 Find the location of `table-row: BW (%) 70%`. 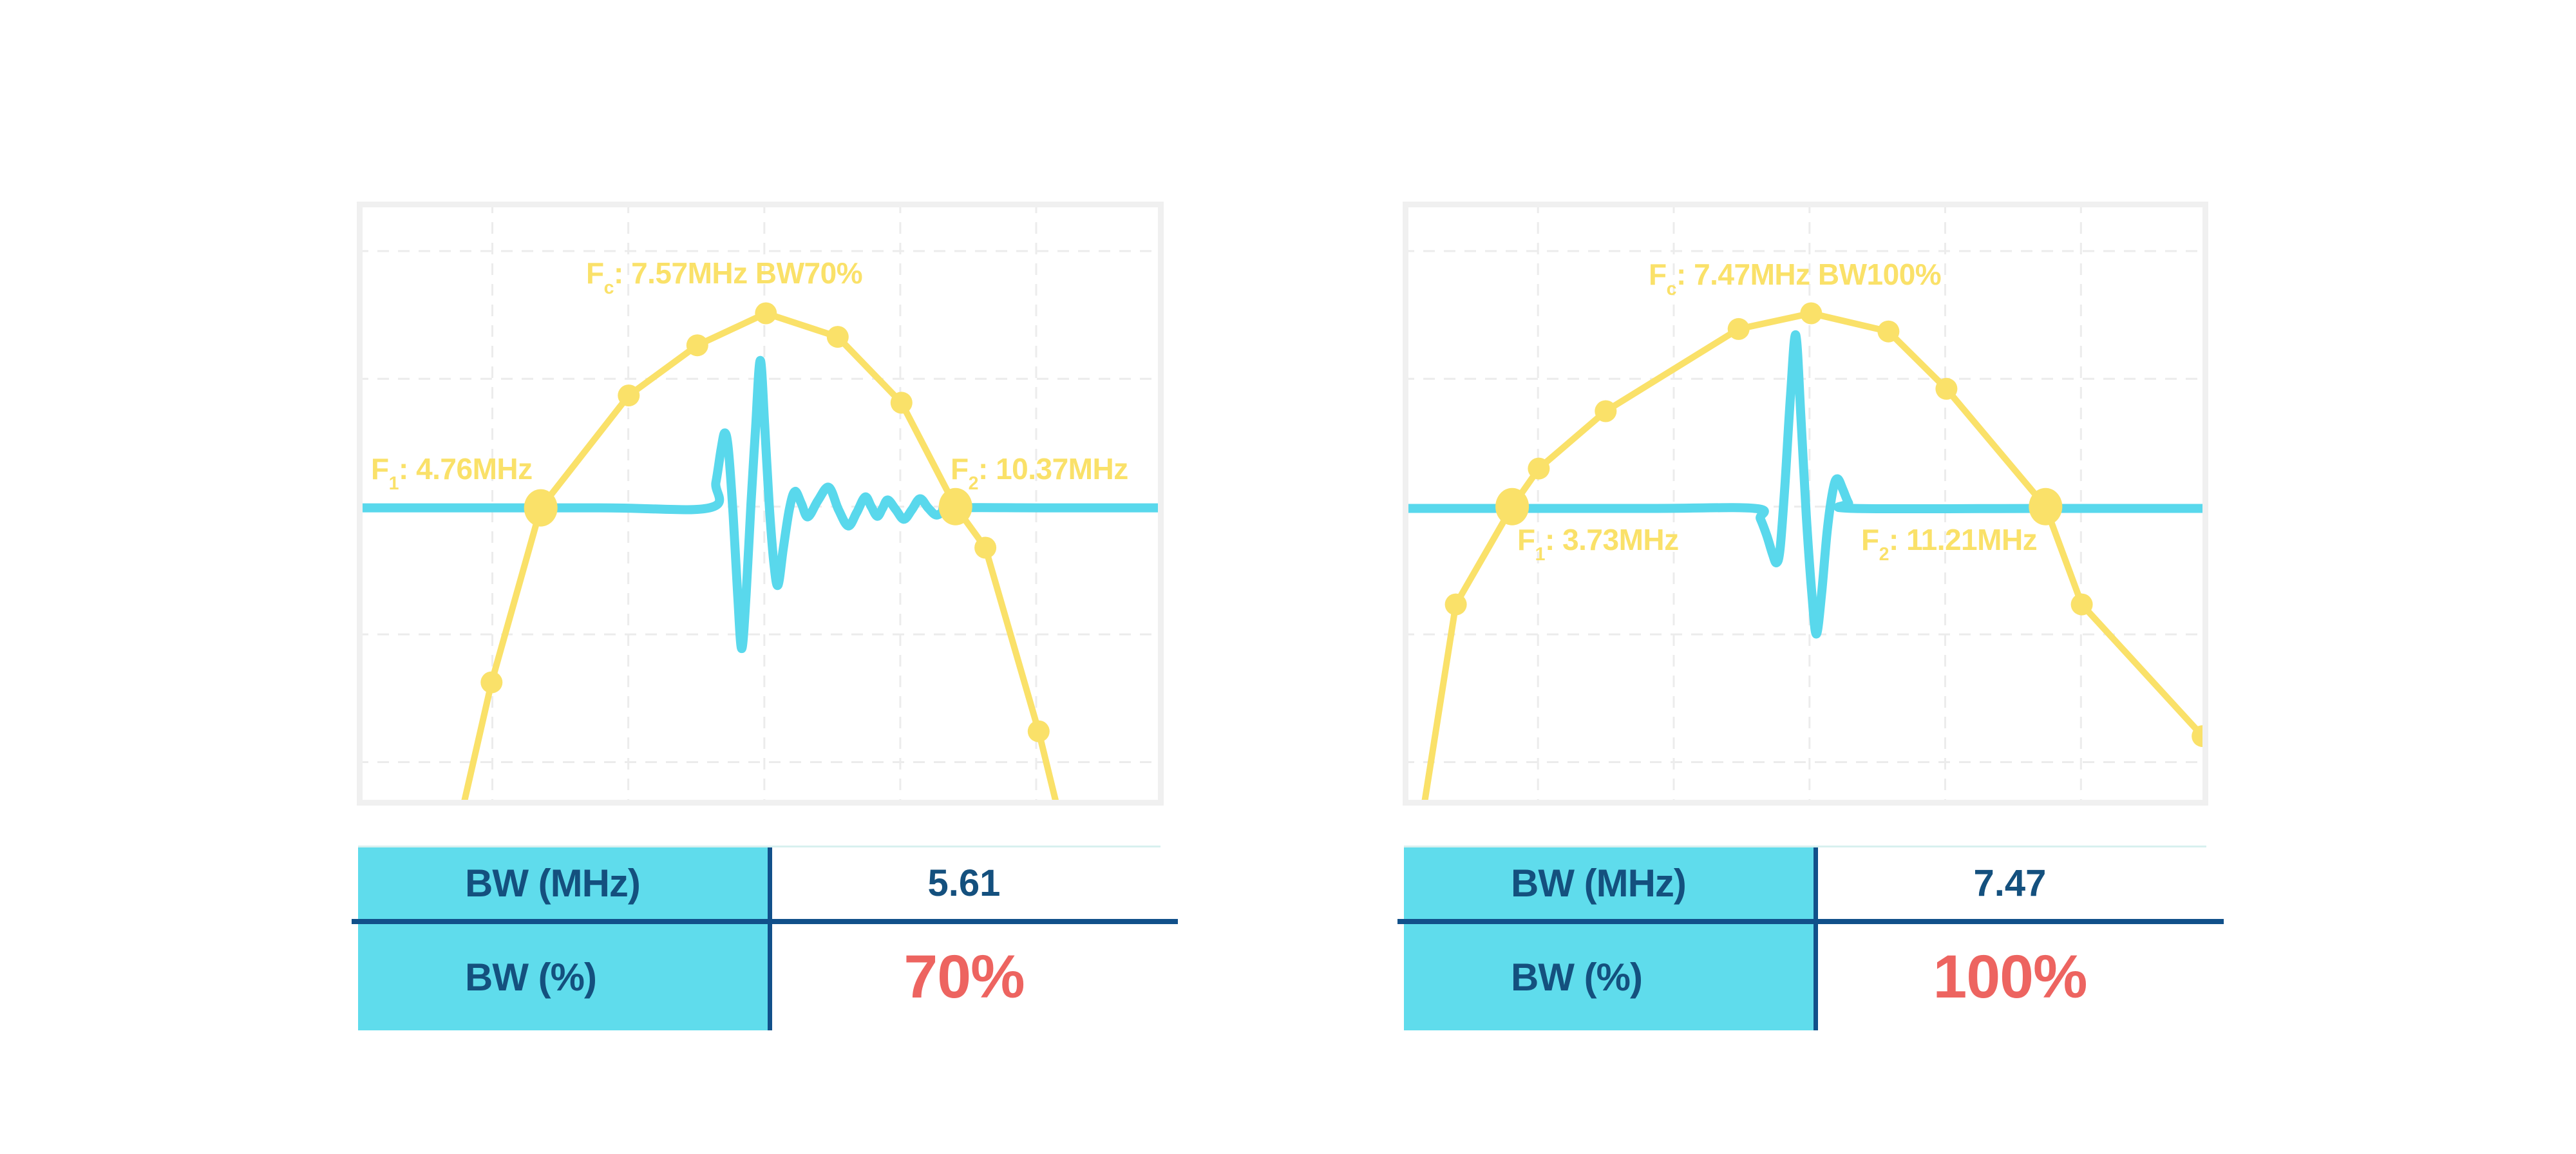

table-row: BW (%) 70% is located at coordinates (759, 977).